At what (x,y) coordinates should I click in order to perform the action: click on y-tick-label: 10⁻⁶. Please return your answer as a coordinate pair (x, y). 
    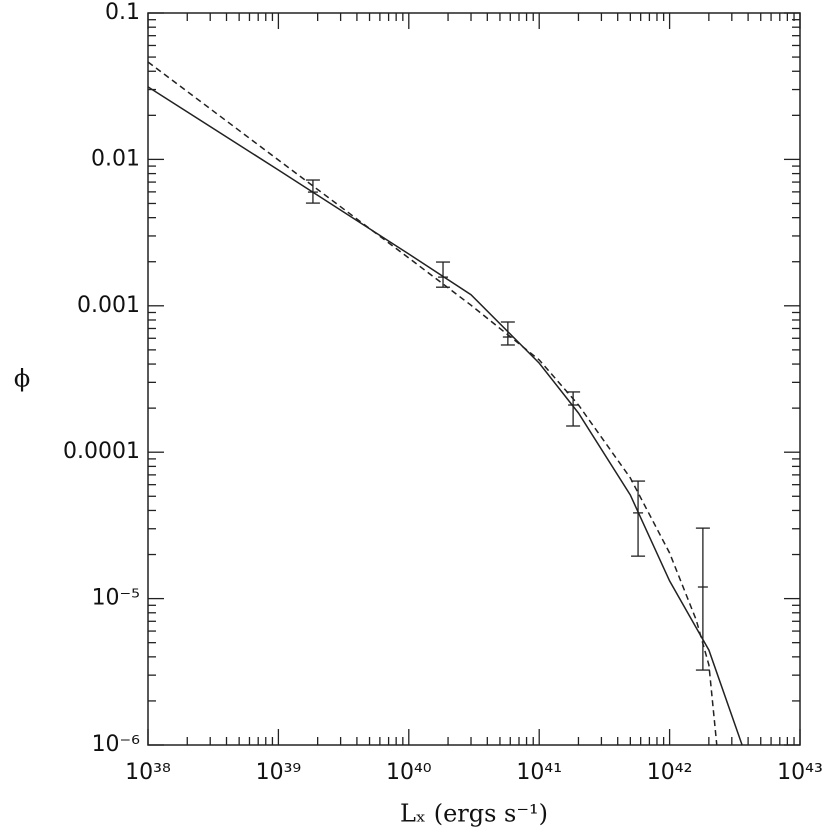
    Looking at the image, I should click on (116, 744).